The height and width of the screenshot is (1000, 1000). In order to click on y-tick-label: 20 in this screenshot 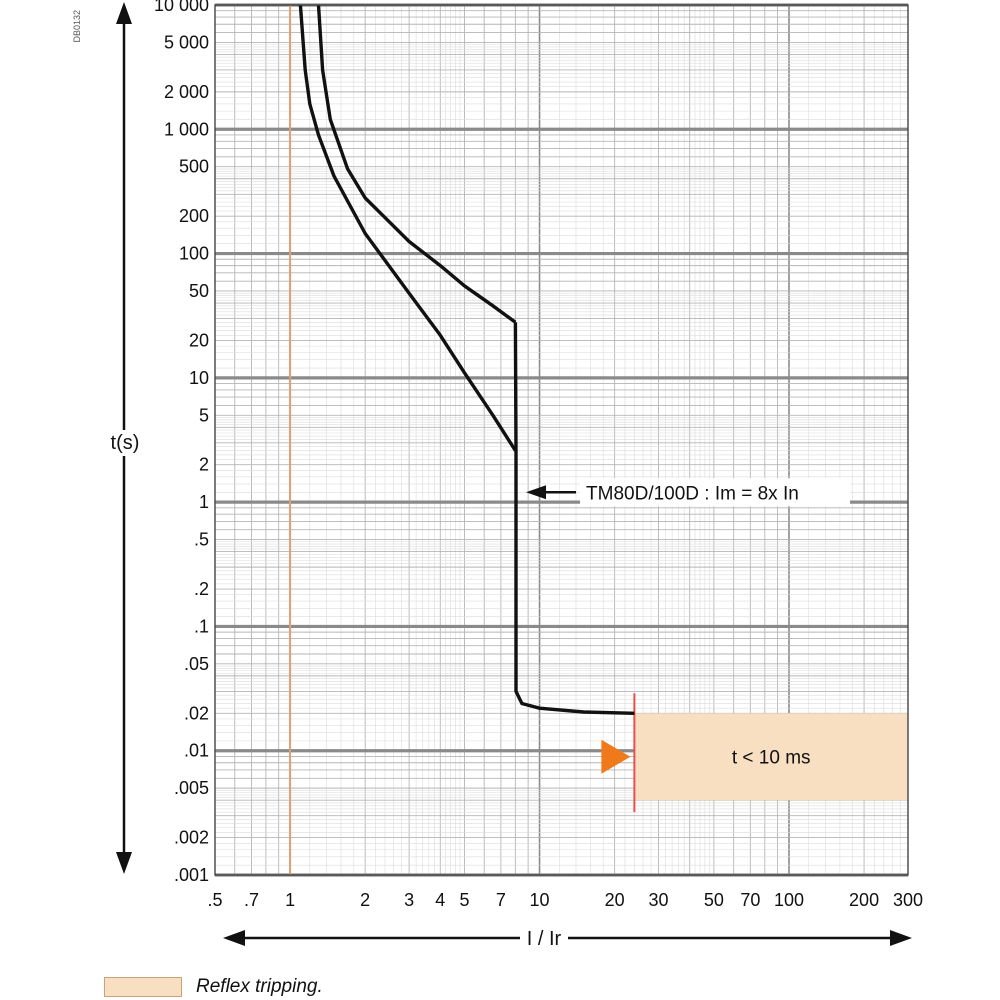, I will do `click(199, 340)`.